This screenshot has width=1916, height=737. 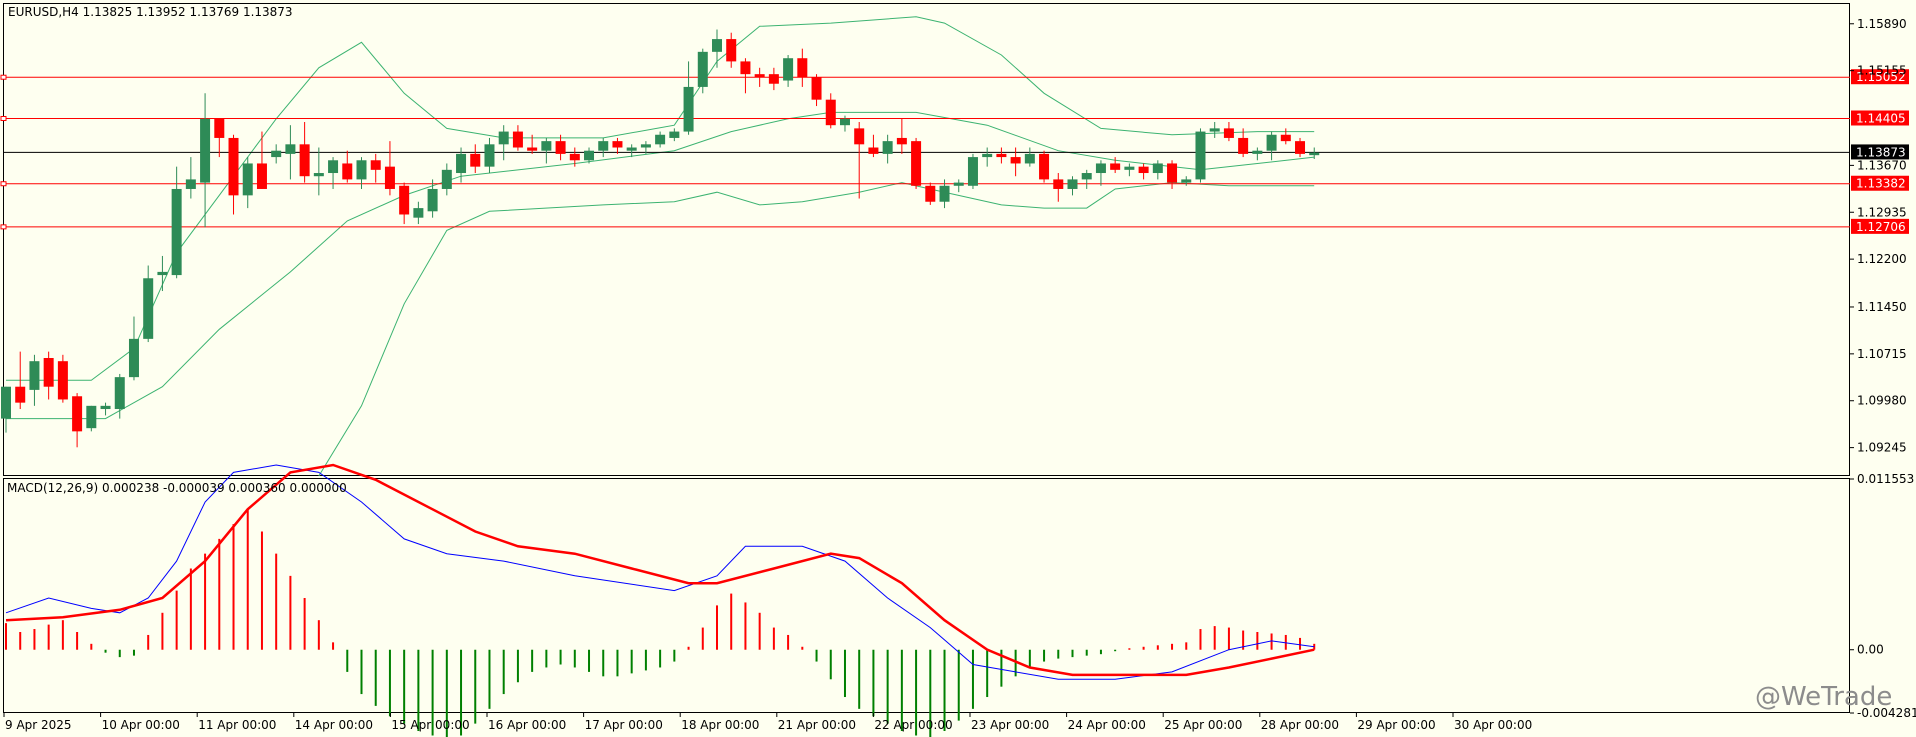 I want to click on time-axis-tick-label: 24 Apr 00:00, so click(x=1107, y=725).